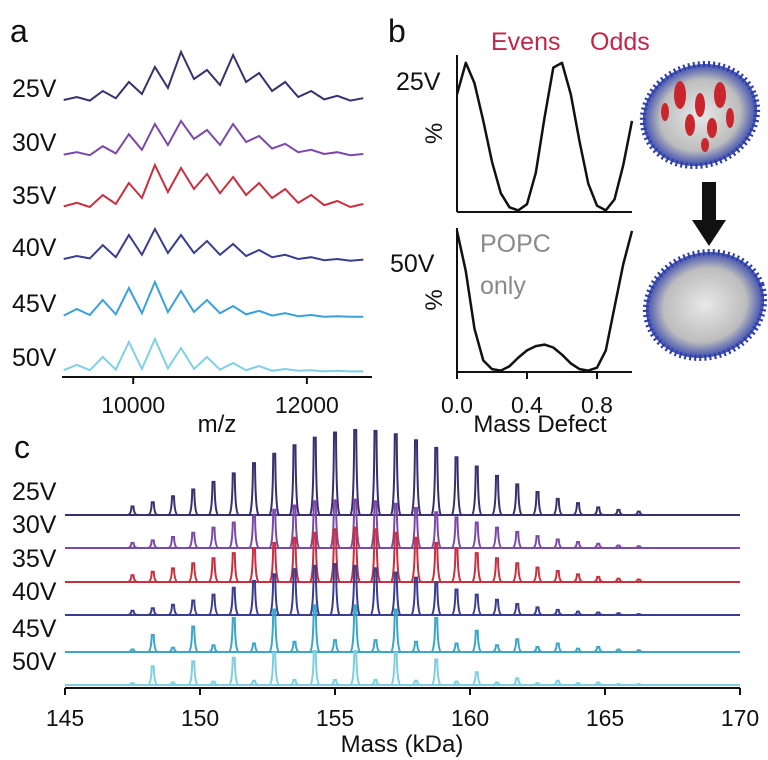  What do you see at coordinates (397, 31) in the screenshot?
I see `panel-letter: b` at bounding box center [397, 31].